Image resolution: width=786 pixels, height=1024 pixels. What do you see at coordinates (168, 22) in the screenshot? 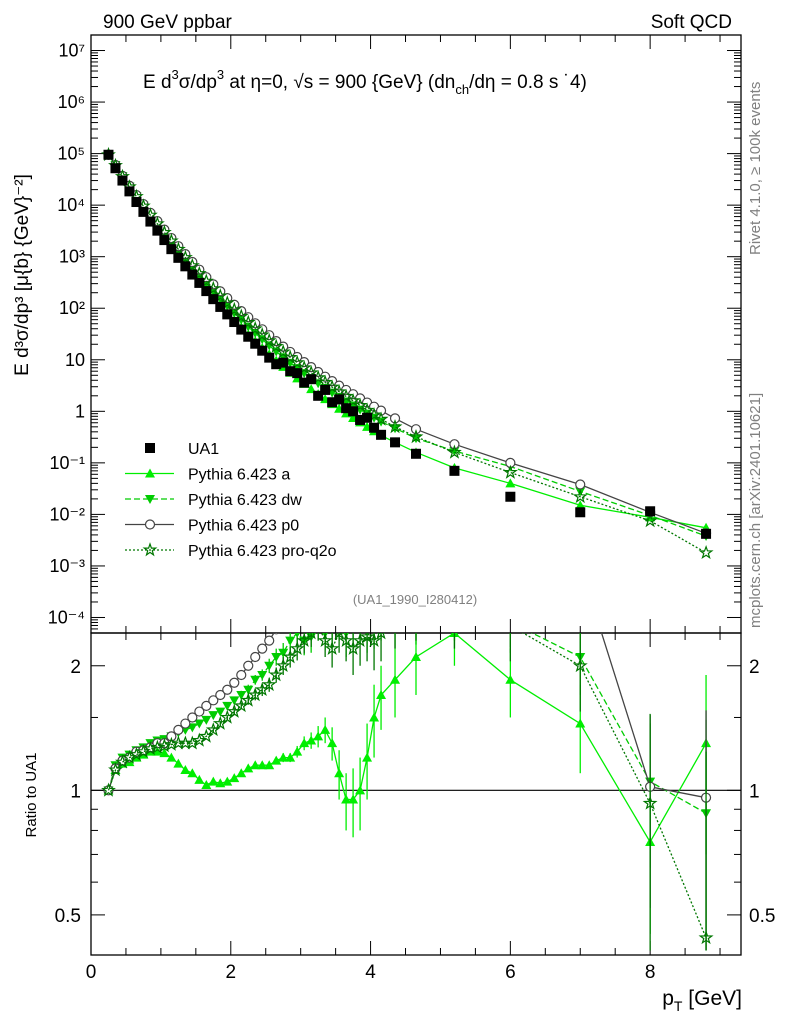
I see `header-left: 900 GeV ppbar` at bounding box center [168, 22].